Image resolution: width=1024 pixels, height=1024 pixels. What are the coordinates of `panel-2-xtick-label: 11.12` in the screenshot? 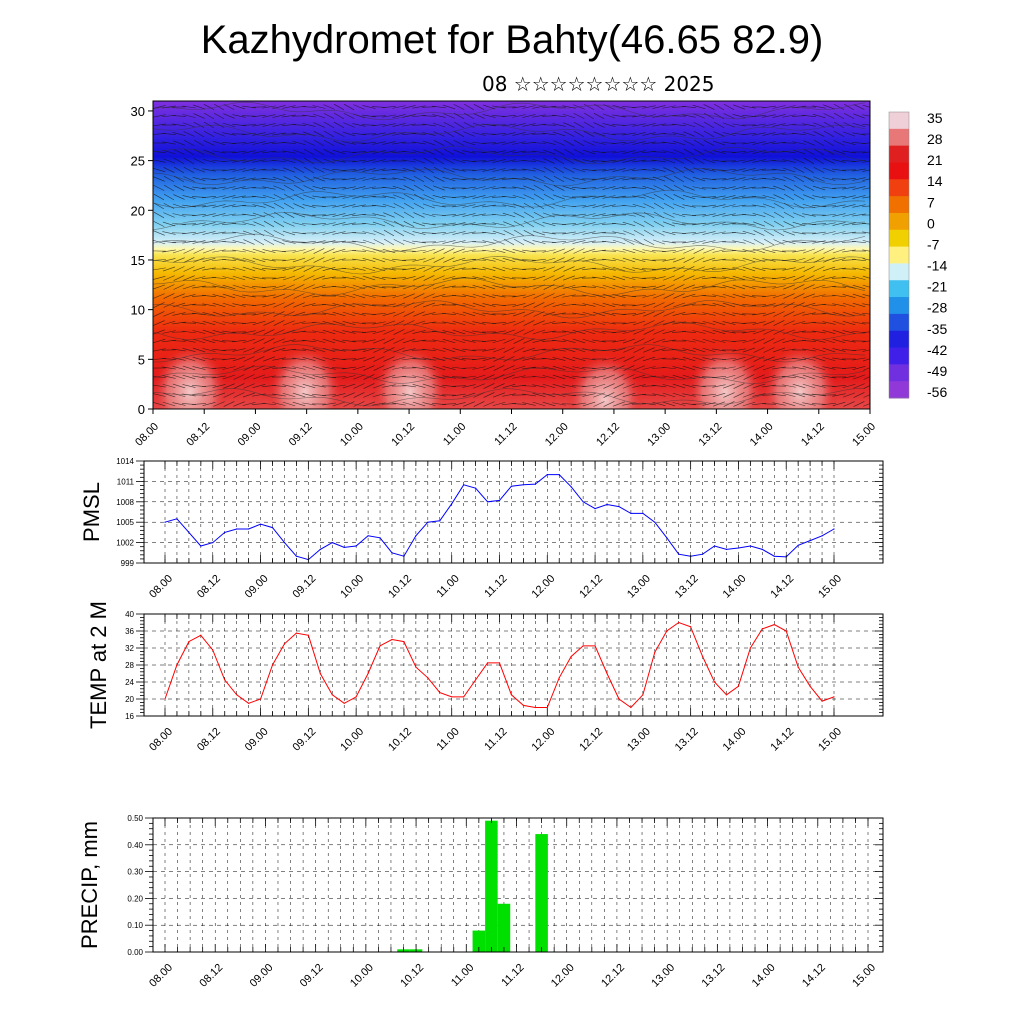 It's located at (495, 739).